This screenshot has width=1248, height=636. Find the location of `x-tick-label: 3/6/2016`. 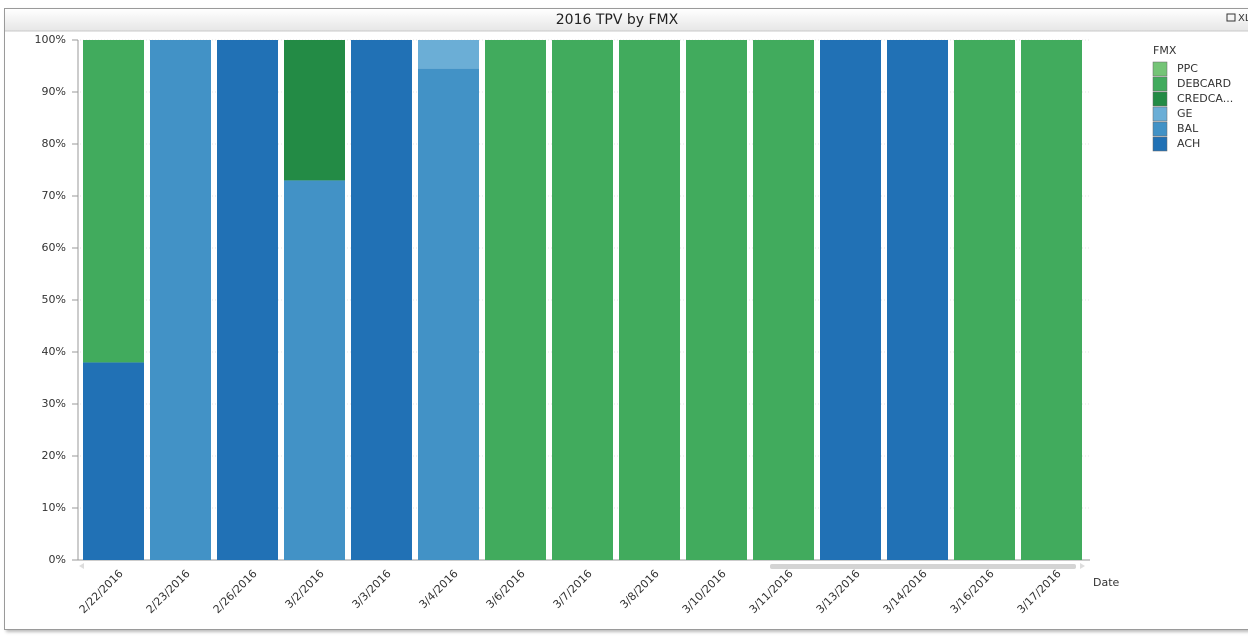

x-tick-label: 3/6/2016 is located at coordinates (506, 589).